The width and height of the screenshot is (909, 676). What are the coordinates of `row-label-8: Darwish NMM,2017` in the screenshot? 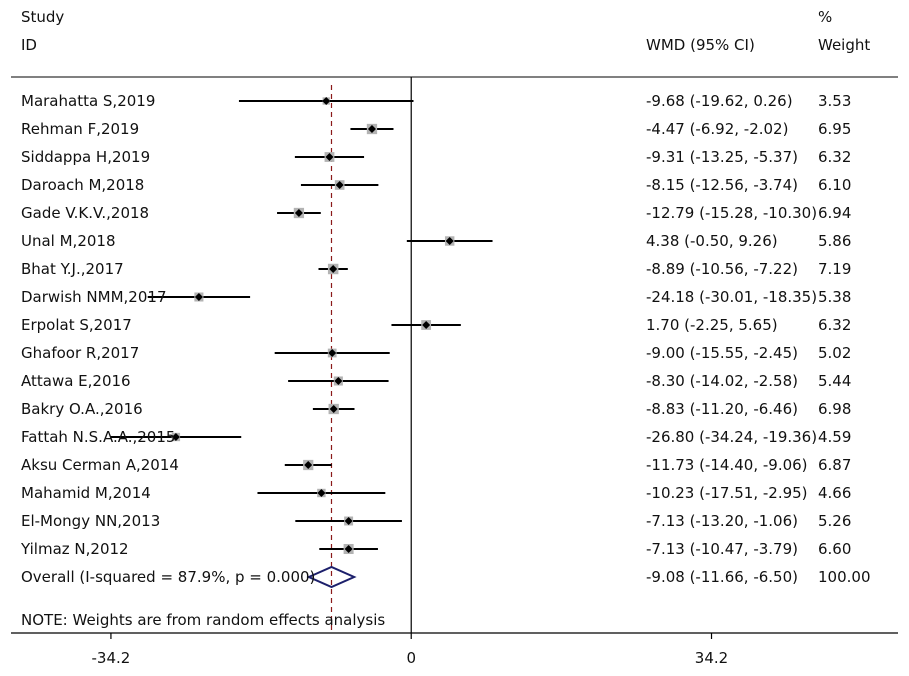 It's located at (94, 297).